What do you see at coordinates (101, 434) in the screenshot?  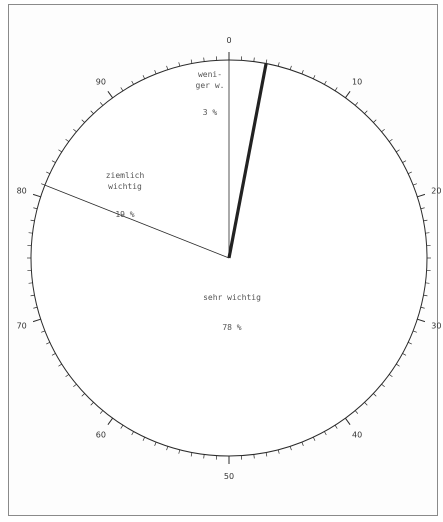 I see `tick-label: 60` at bounding box center [101, 434].